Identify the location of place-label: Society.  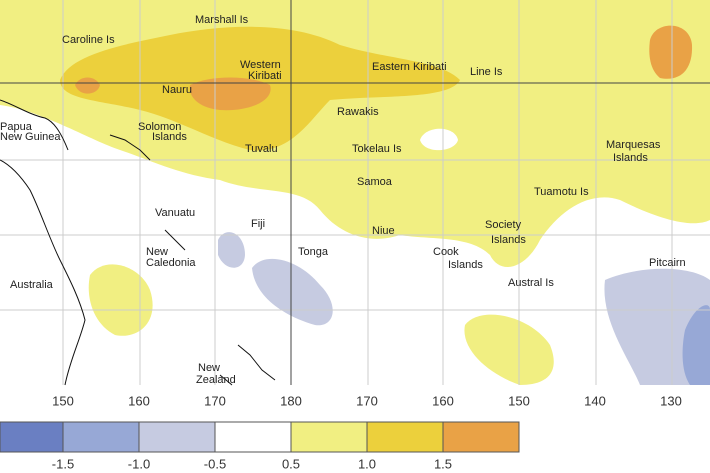
(503, 225).